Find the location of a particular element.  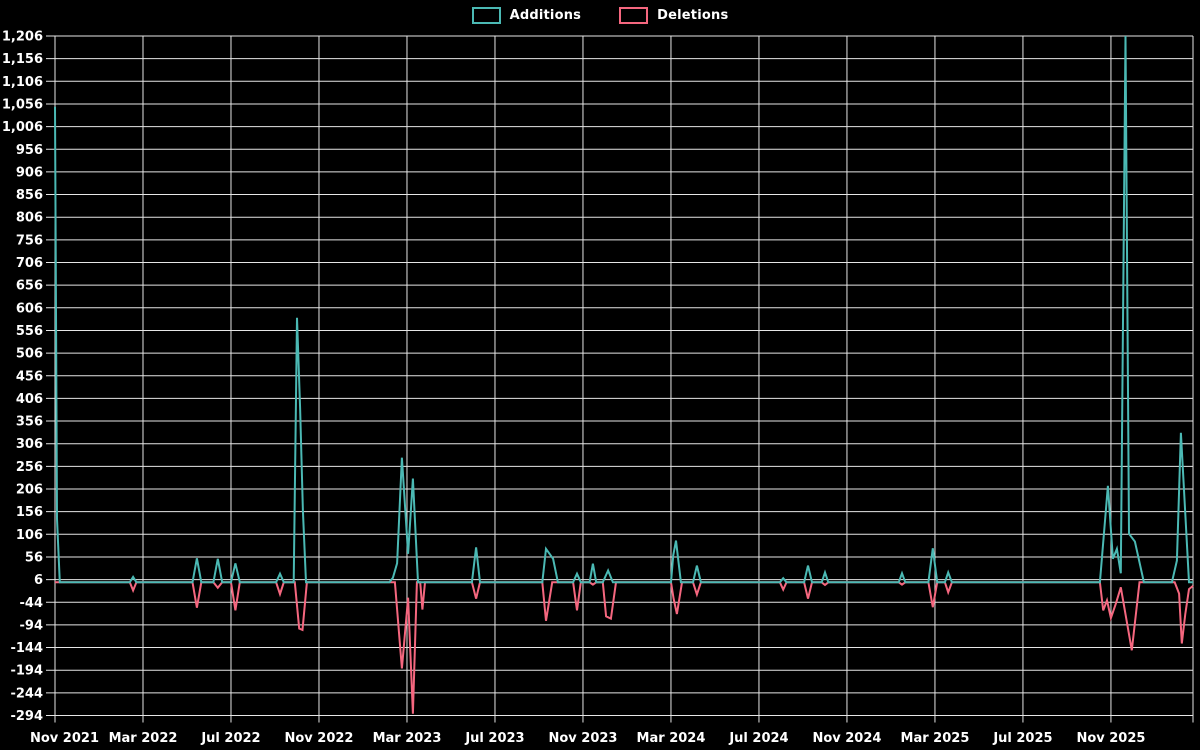

deletions-swatch-icon is located at coordinates (634, 15).